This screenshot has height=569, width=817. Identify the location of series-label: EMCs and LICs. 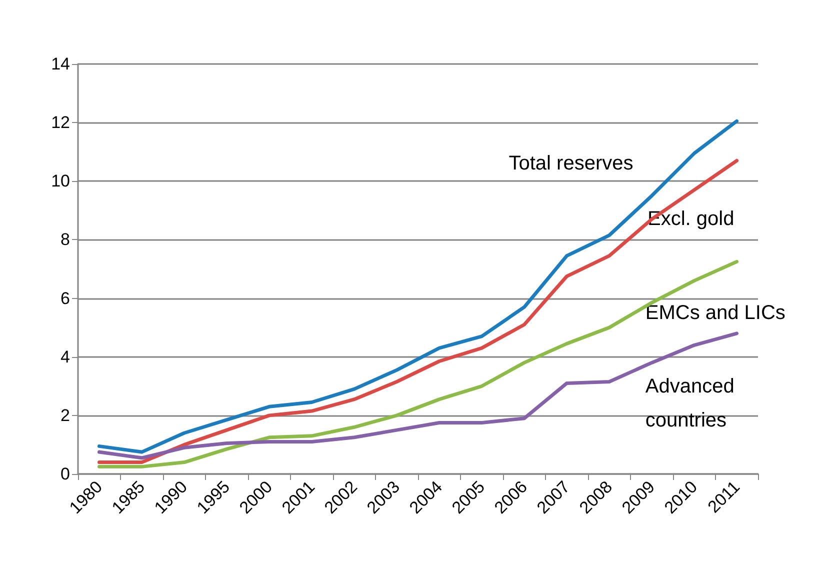
(715, 313).